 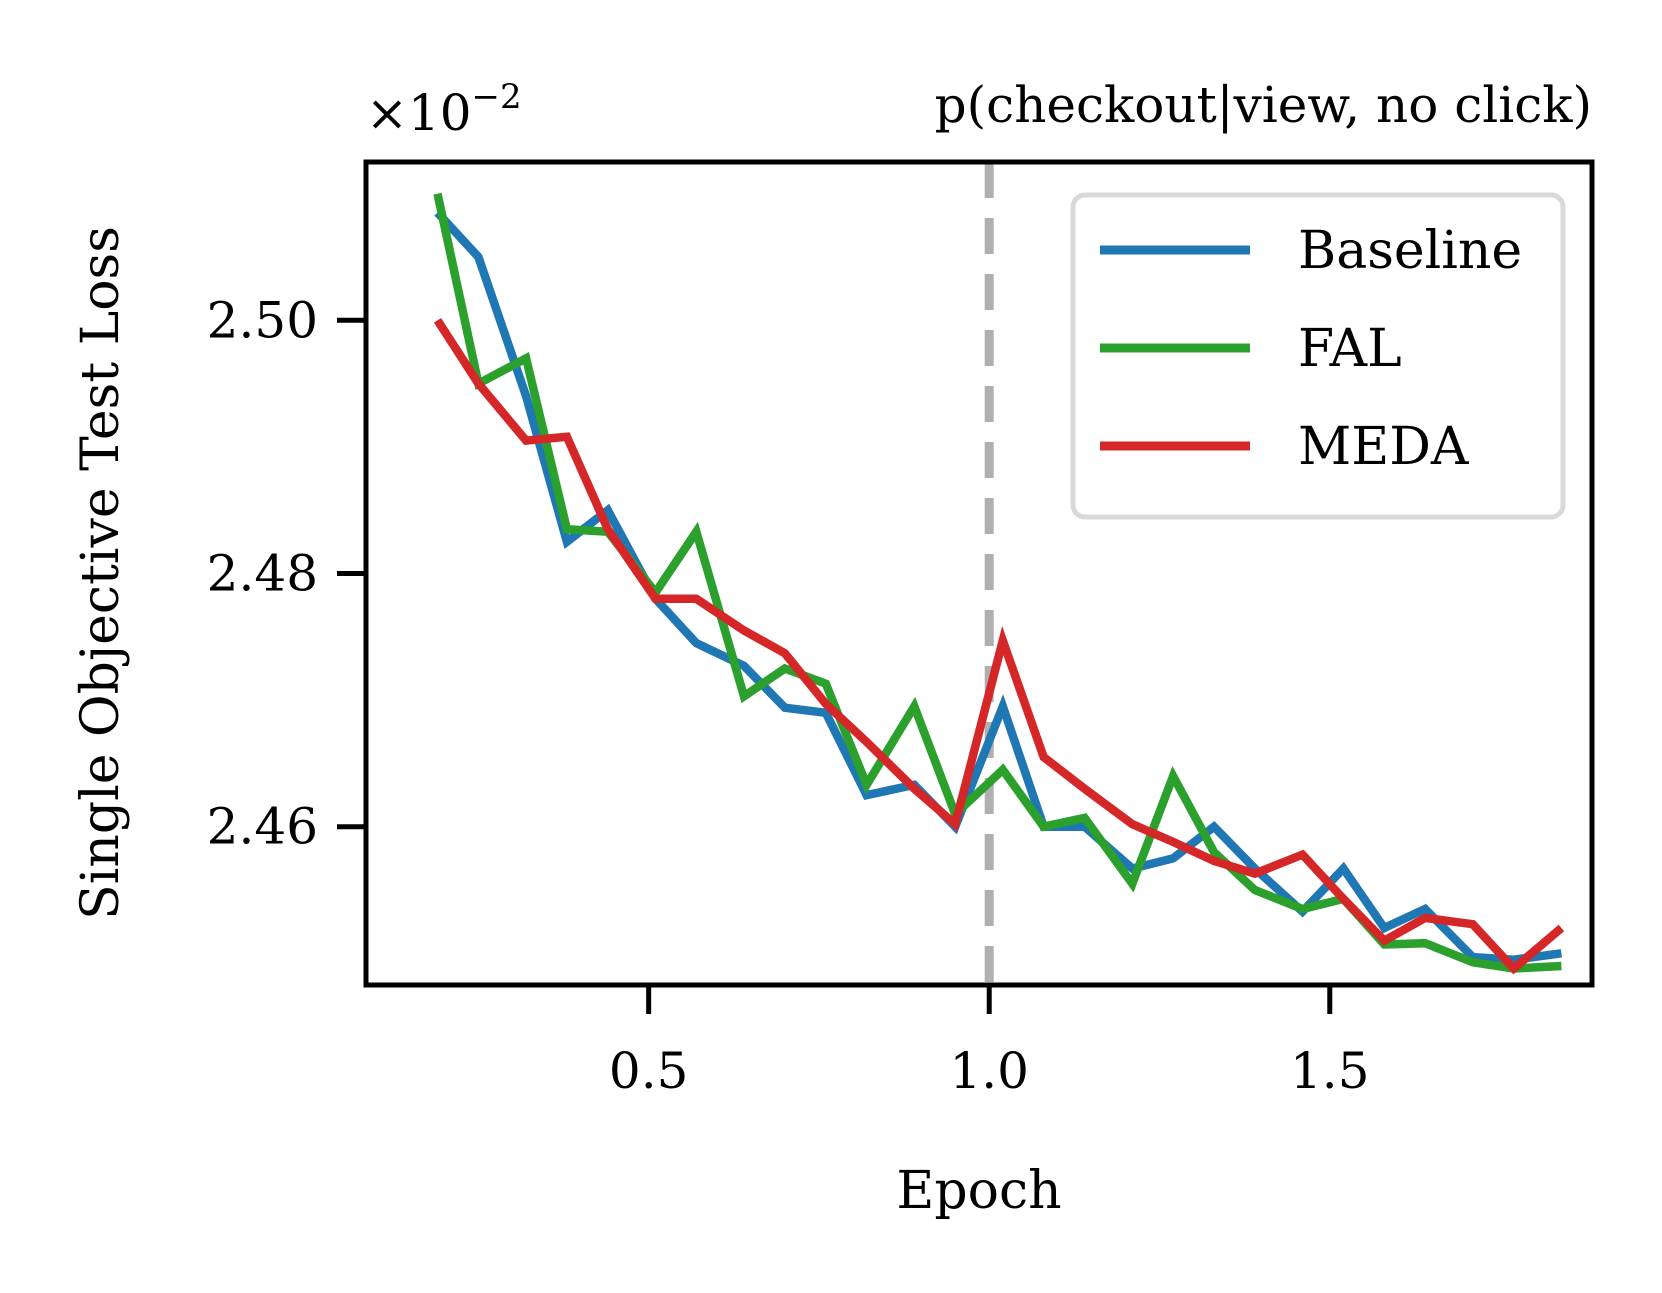 What do you see at coordinates (1263, 105) in the screenshot?
I see `plot-title: p(checkout|view, no click)` at bounding box center [1263, 105].